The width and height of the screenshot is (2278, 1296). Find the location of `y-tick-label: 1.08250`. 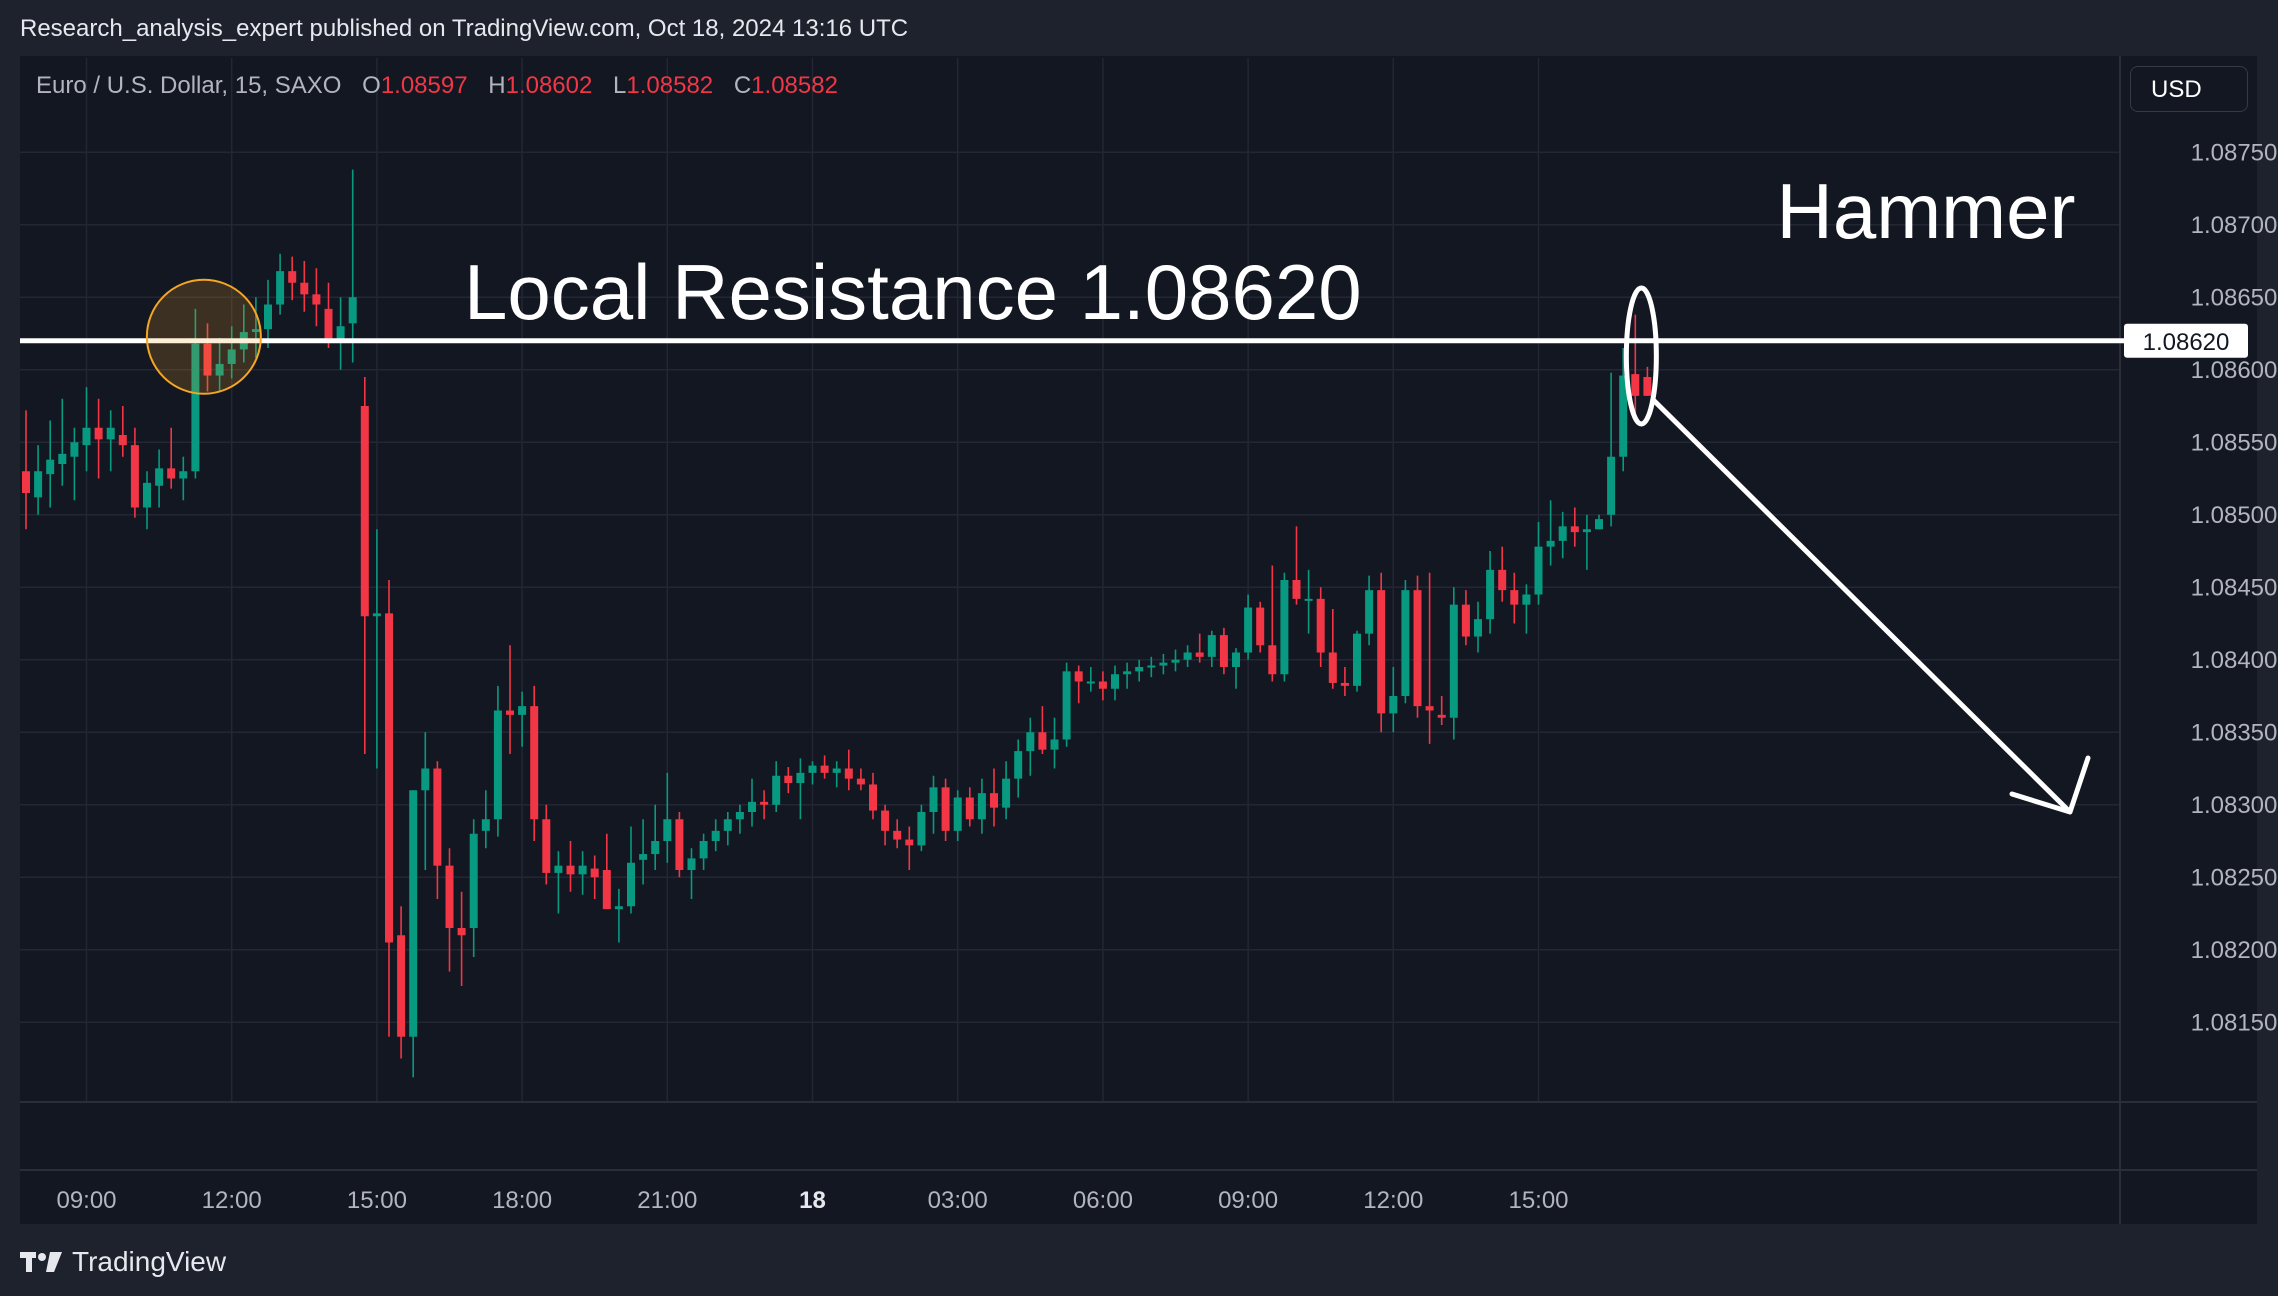

y-tick-label: 1.08250 is located at coordinates (2234, 877).